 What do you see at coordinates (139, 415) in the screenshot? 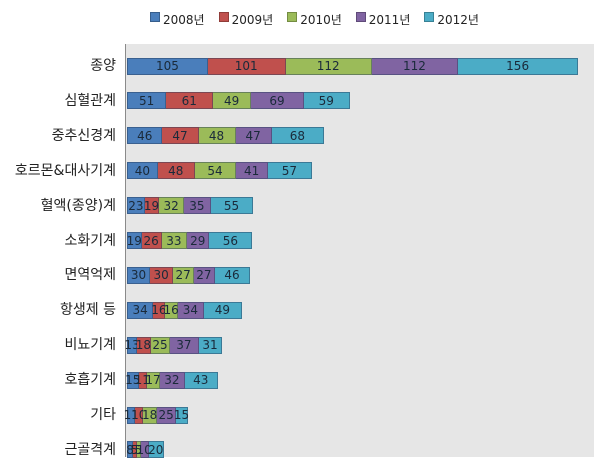
I see `bar-segment: 10` at bounding box center [139, 415].